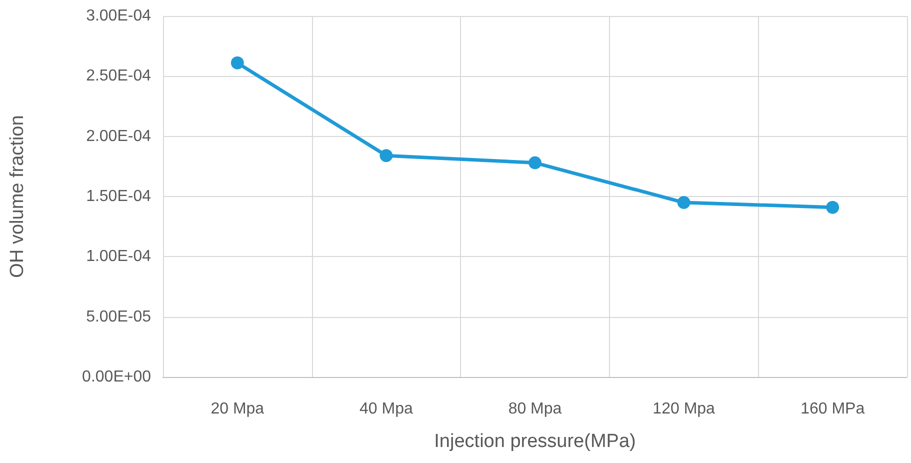  I want to click on x-tick-label: 40 Mpa, so click(386, 409).